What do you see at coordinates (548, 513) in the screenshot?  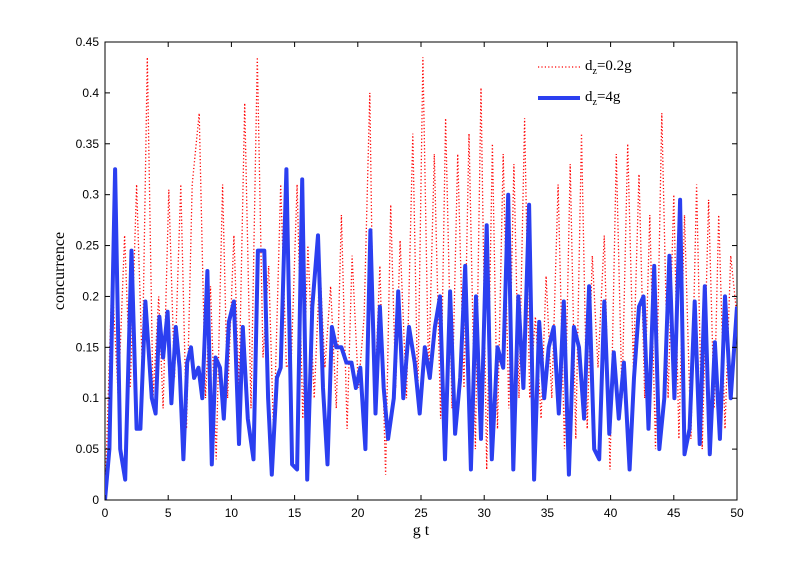 I see `x-tick-label: 35` at bounding box center [548, 513].